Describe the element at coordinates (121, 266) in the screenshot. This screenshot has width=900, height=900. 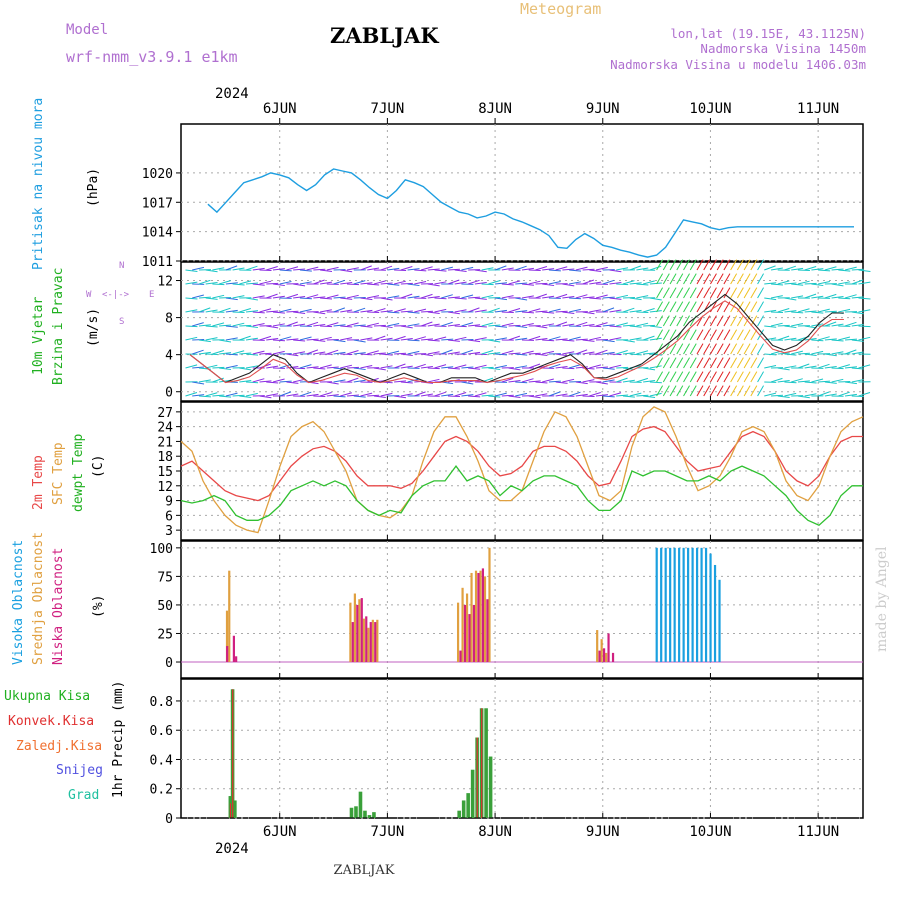
I see `compass-n: N` at that location.